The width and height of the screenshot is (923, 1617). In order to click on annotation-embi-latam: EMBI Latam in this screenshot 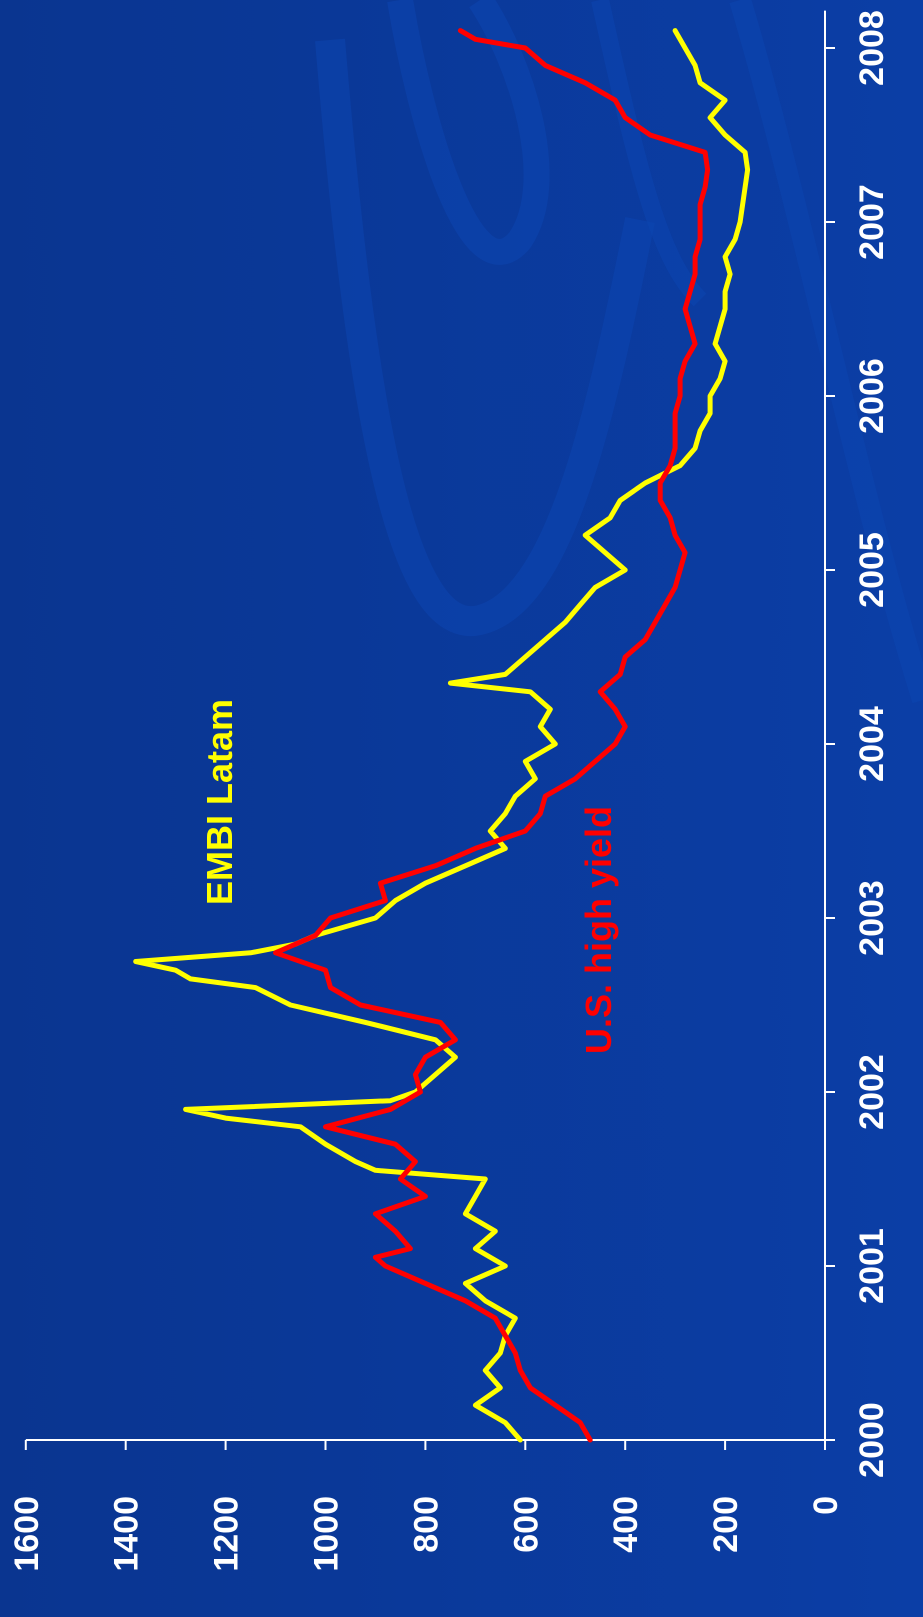, I will do `click(219, 802)`.